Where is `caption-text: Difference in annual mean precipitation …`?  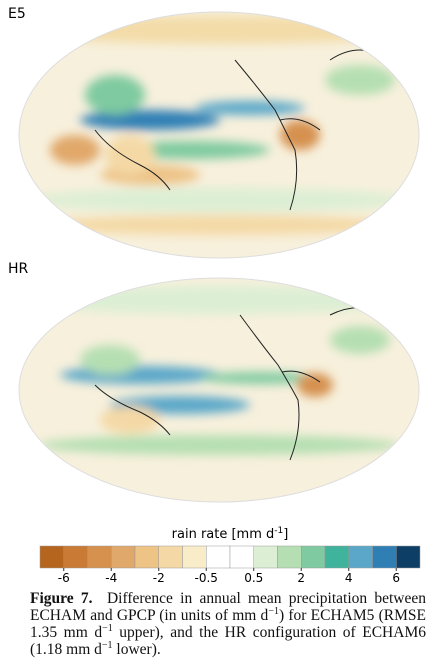
caption-text: Difference in annual mean precipitation … is located at coordinates (228, 607).